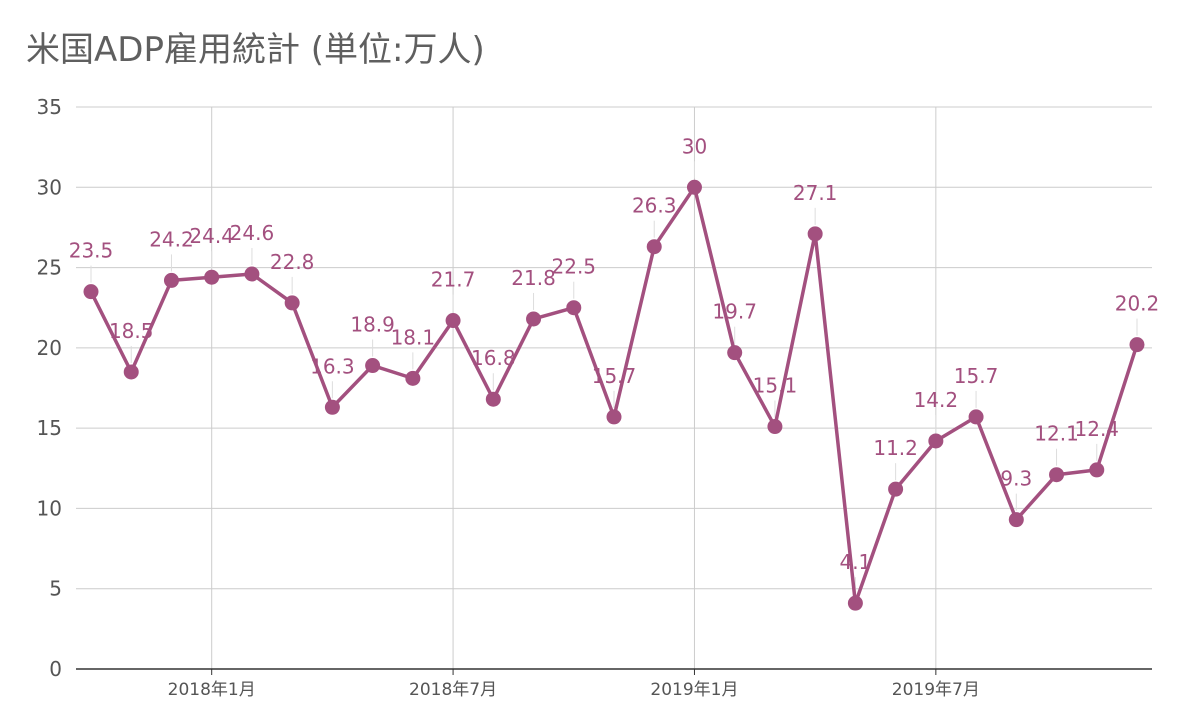 This screenshot has height=728, width=1178. I want to click on y-tick-label: 0, so click(55, 669).